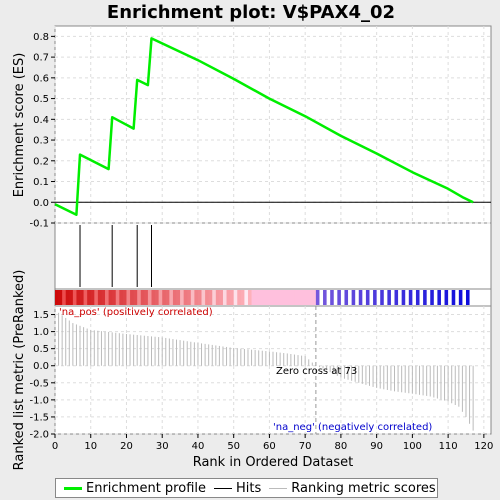  What do you see at coordinates (90, 446) in the screenshot?
I see `x-tick-label: 10` at bounding box center [90, 446].